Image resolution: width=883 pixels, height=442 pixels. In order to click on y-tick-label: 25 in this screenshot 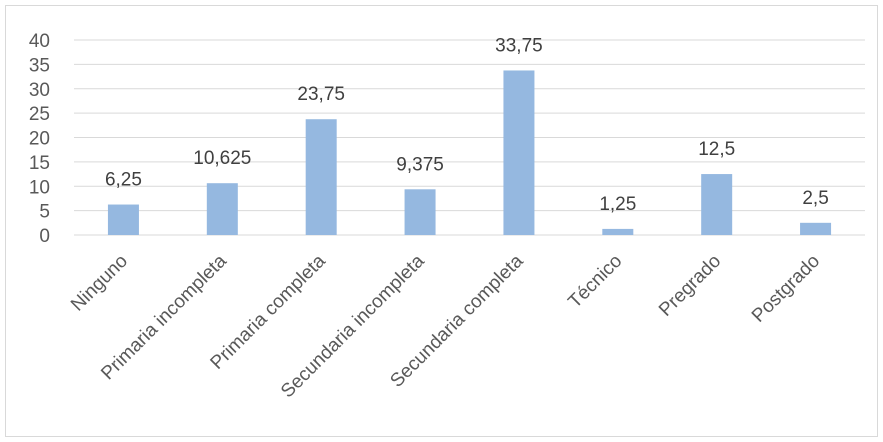, I will do `click(39, 114)`.